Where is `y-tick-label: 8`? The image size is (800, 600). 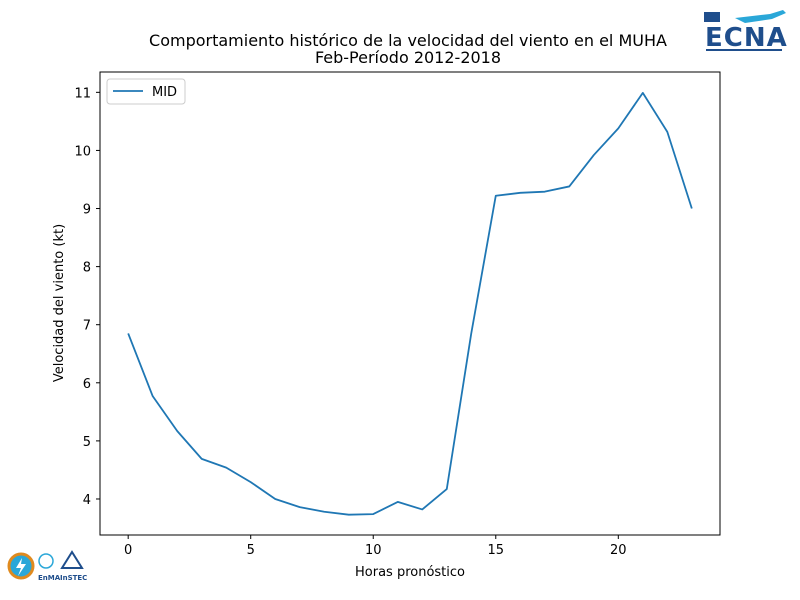
y-tick-label: 8 is located at coordinates (87, 268).